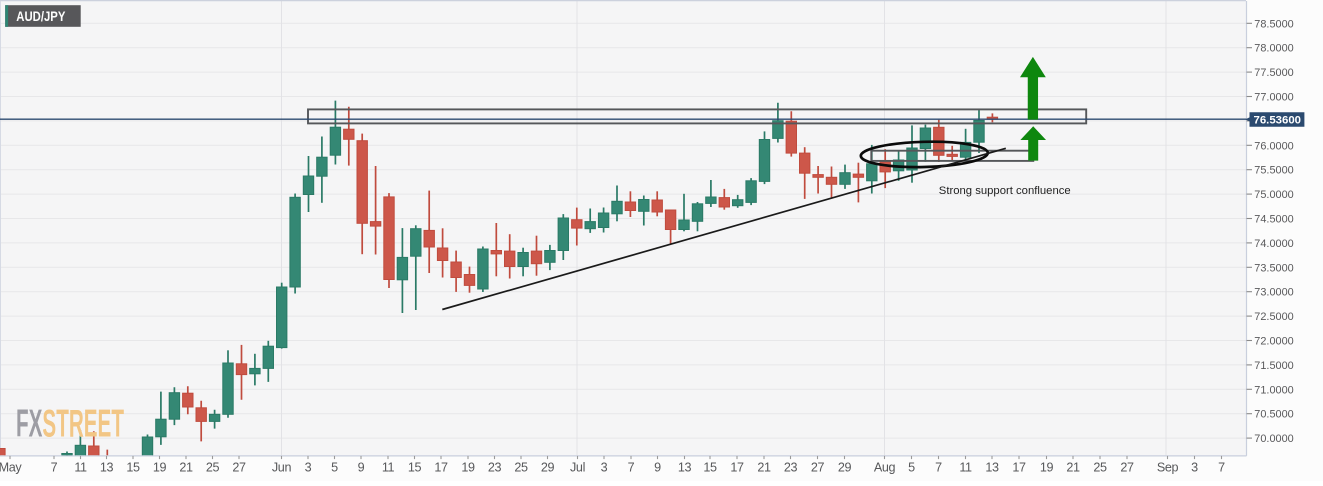 This screenshot has height=486, width=1323. I want to click on svg-text: 71.0000, so click(1273, 390).